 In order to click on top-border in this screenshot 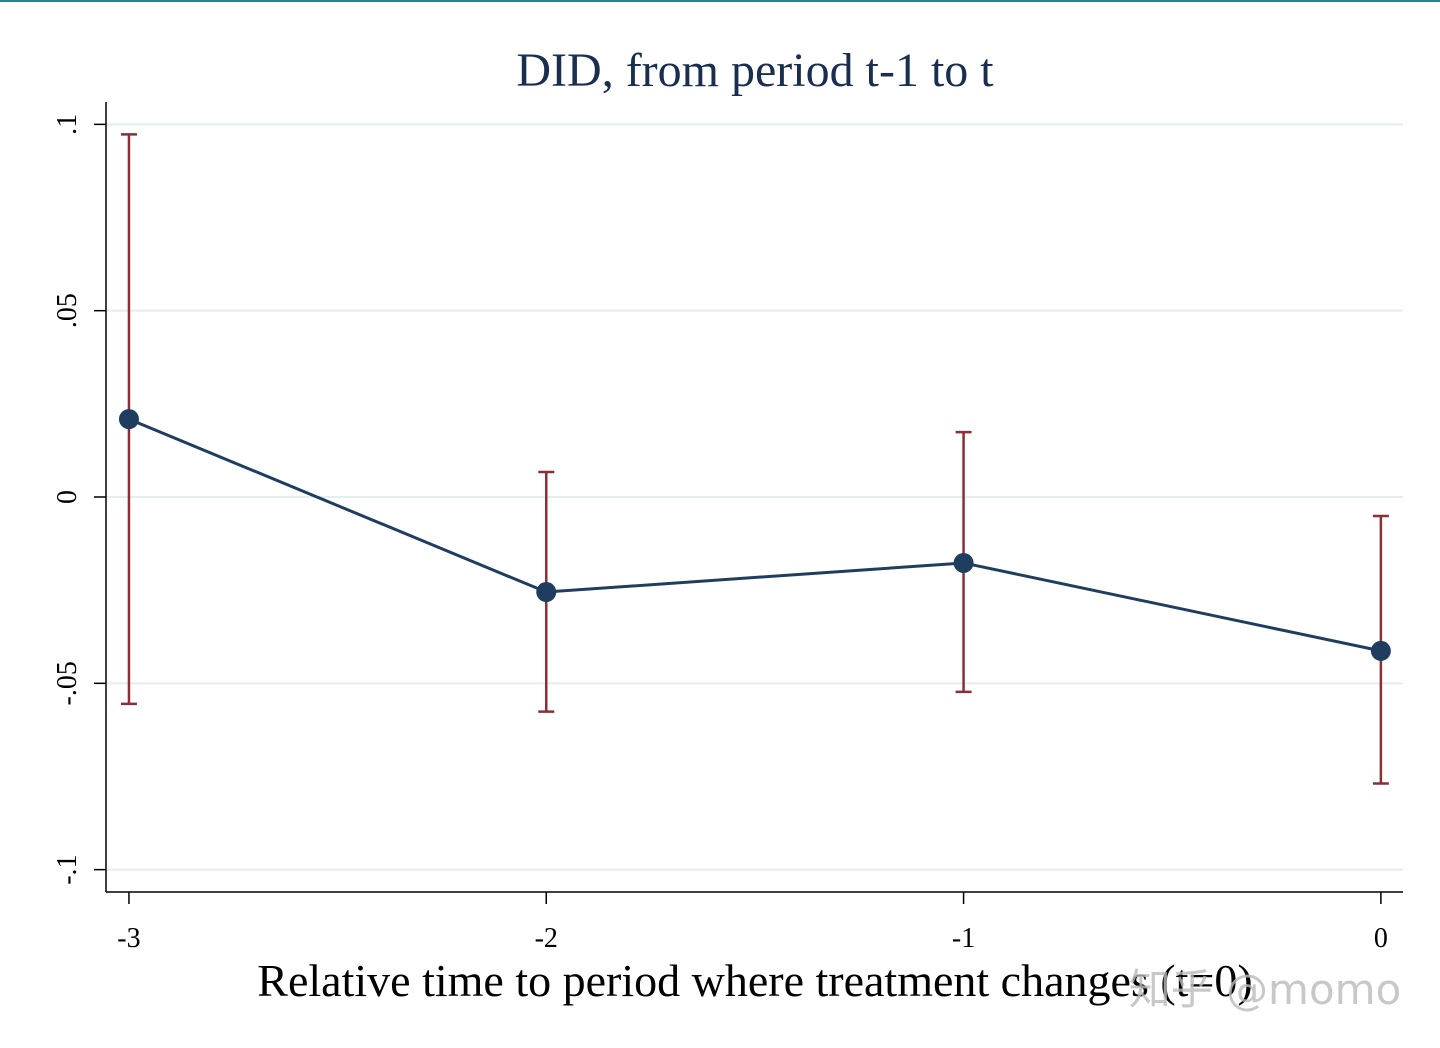, I will do `click(720, 1)`.